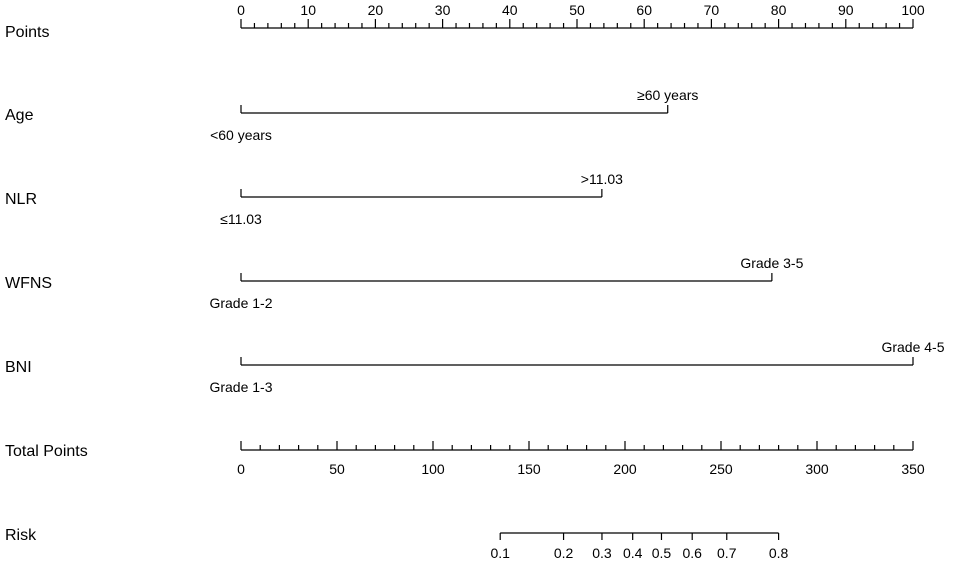 The height and width of the screenshot is (566, 957). What do you see at coordinates (337, 469) in the screenshot?
I see `total-tick-label: 50` at bounding box center [337, 469].